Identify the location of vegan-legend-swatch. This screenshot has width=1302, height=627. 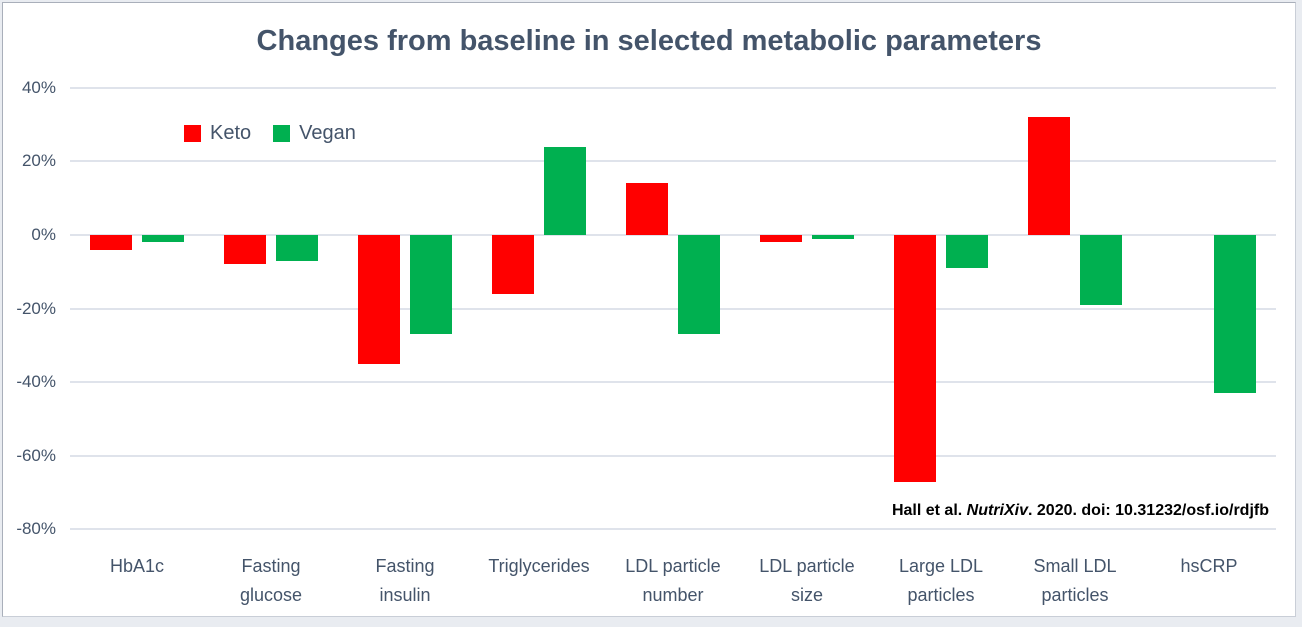
(282, 133).